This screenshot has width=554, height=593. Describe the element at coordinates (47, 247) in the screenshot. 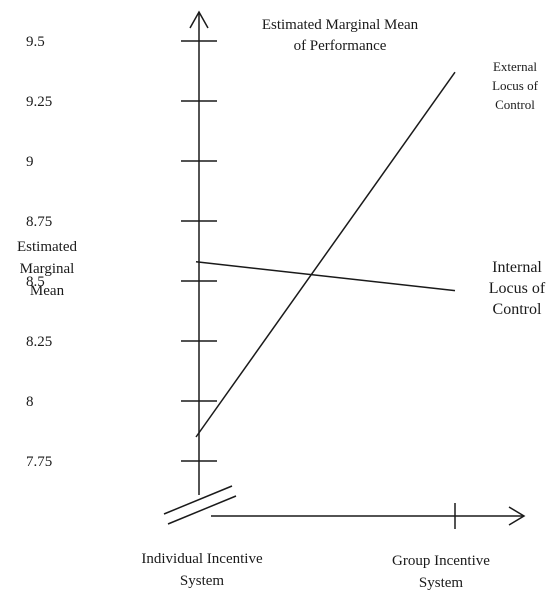

I see `y-axis-title-line: Estimated` at that location.